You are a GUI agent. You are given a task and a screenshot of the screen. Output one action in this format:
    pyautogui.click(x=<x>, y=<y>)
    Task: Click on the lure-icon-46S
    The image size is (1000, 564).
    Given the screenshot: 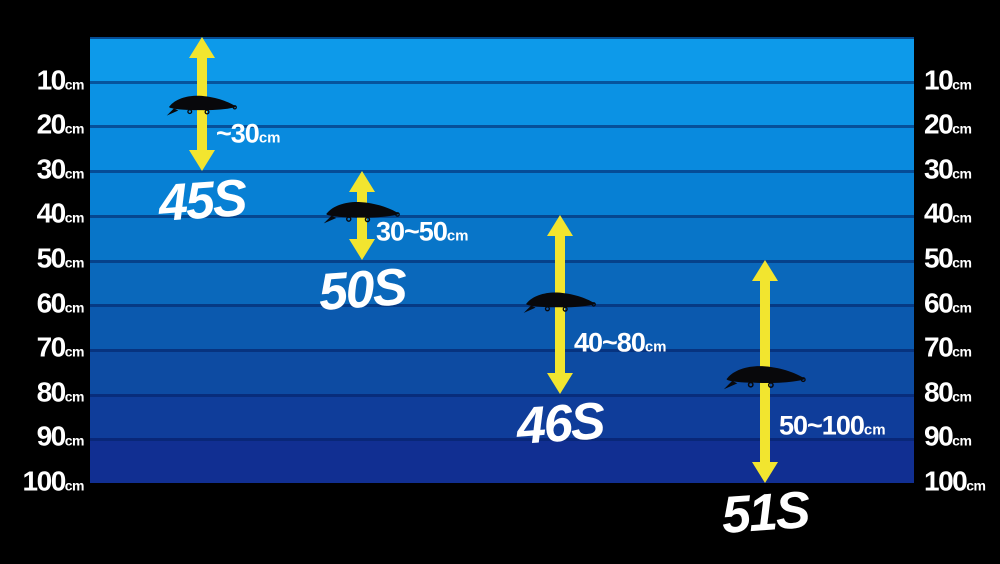 What is the action you would take?
    pyautogui.click(x=560, y=305)
    